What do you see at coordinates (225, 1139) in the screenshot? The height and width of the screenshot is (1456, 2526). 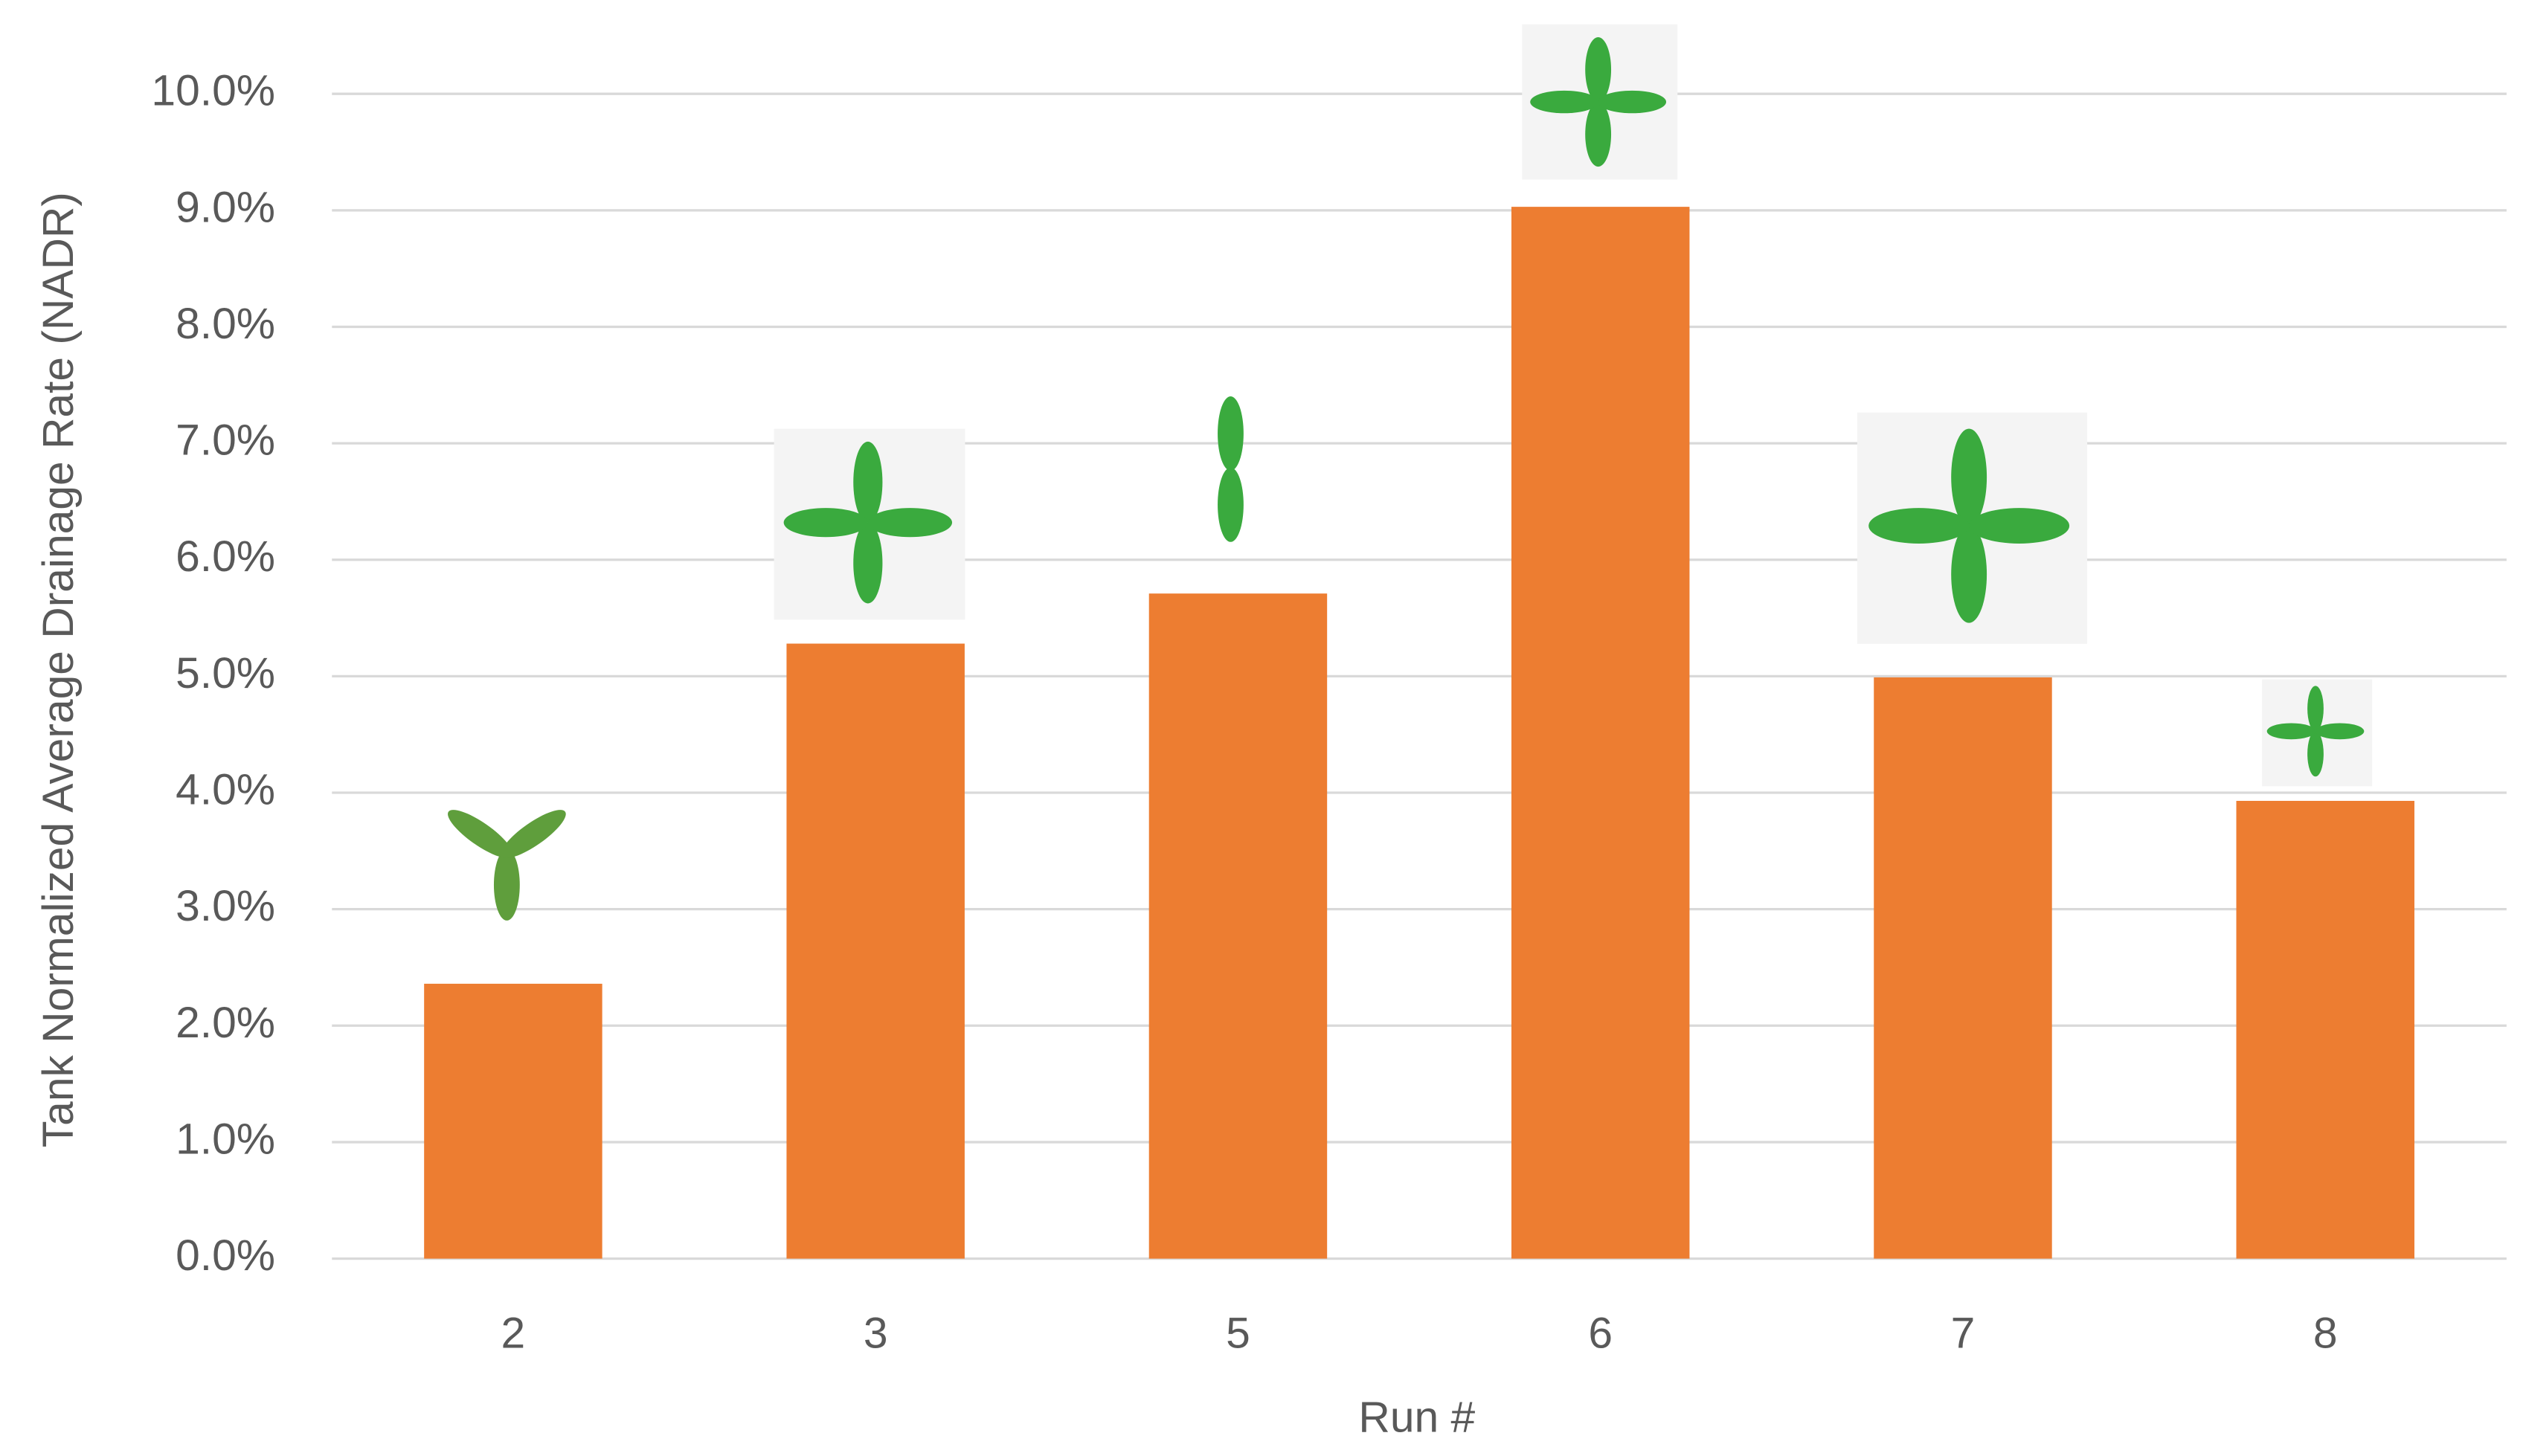 I see `y-tick-label: 1.0%` at bounding box center [225, 1139].